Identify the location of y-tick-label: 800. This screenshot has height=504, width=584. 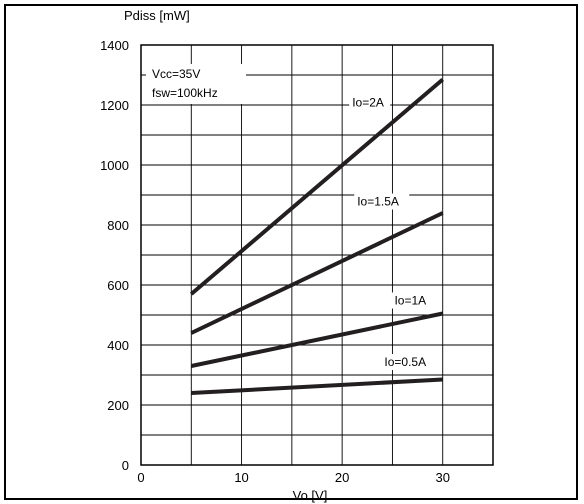
(118, 225).